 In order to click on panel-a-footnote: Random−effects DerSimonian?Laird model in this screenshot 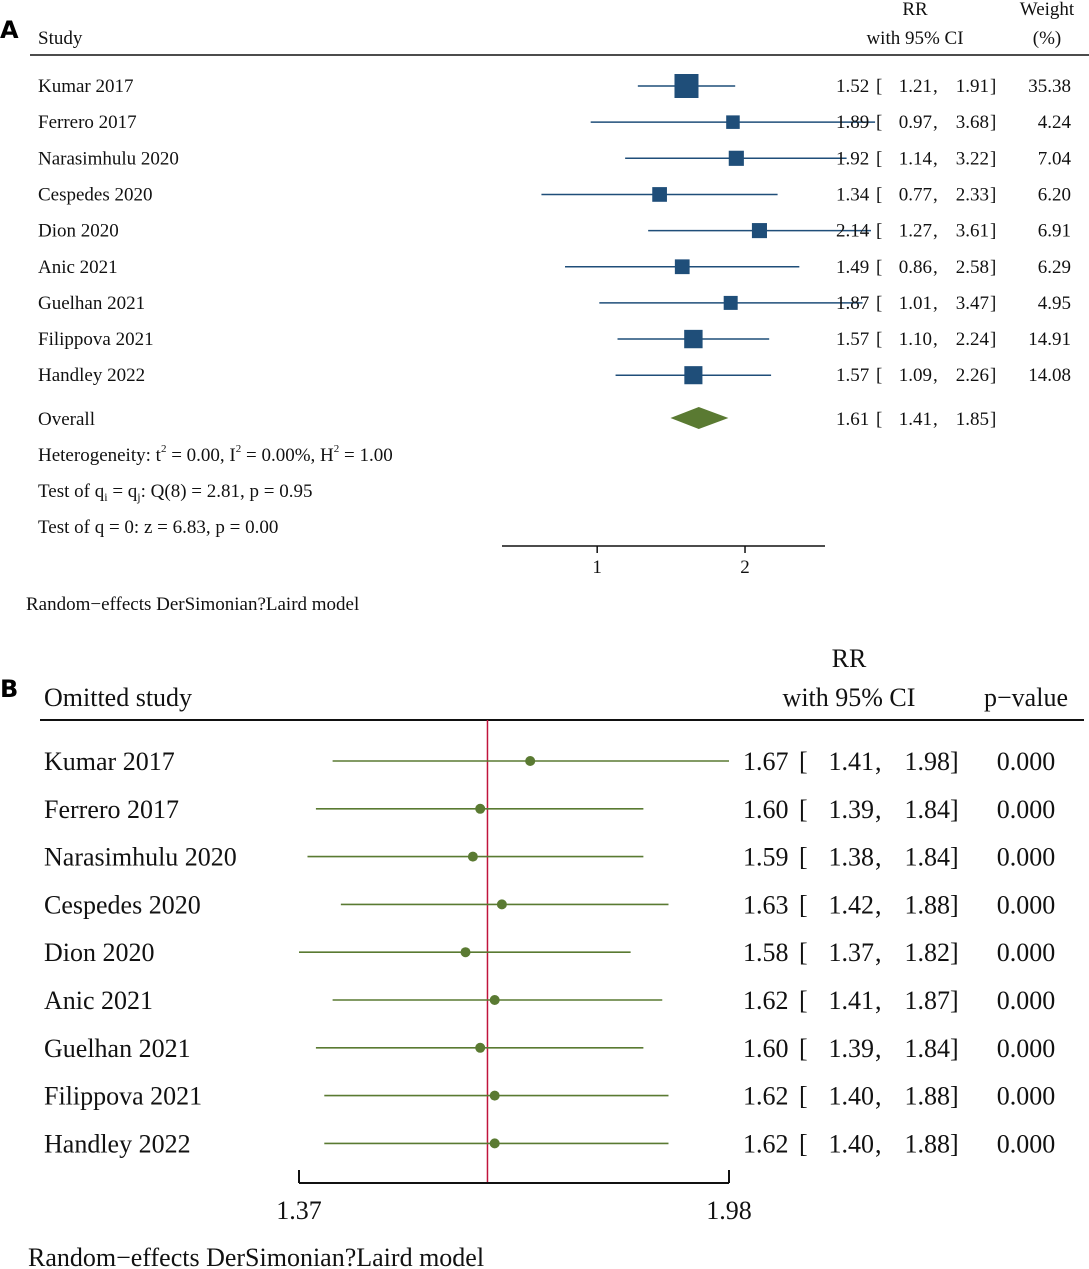, I will do `click(192, 604)`.